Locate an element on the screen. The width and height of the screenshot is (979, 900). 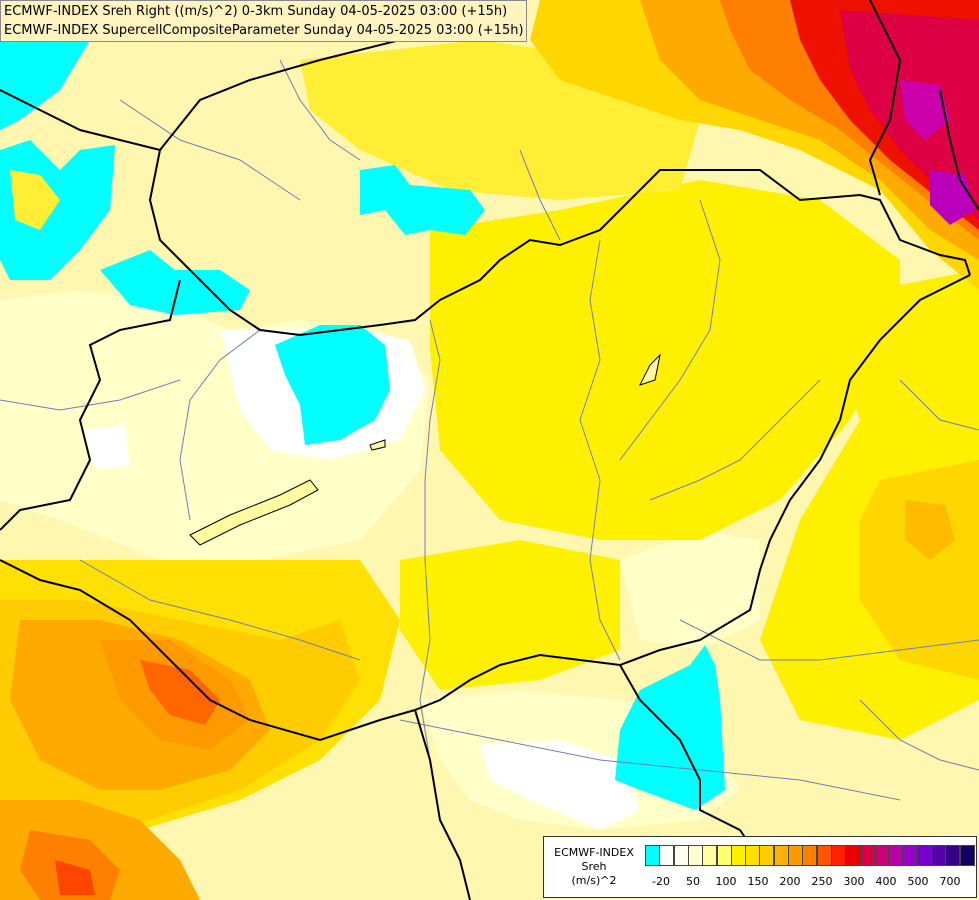
legend-tick-label: 400 is located at coordinates (886, 881).